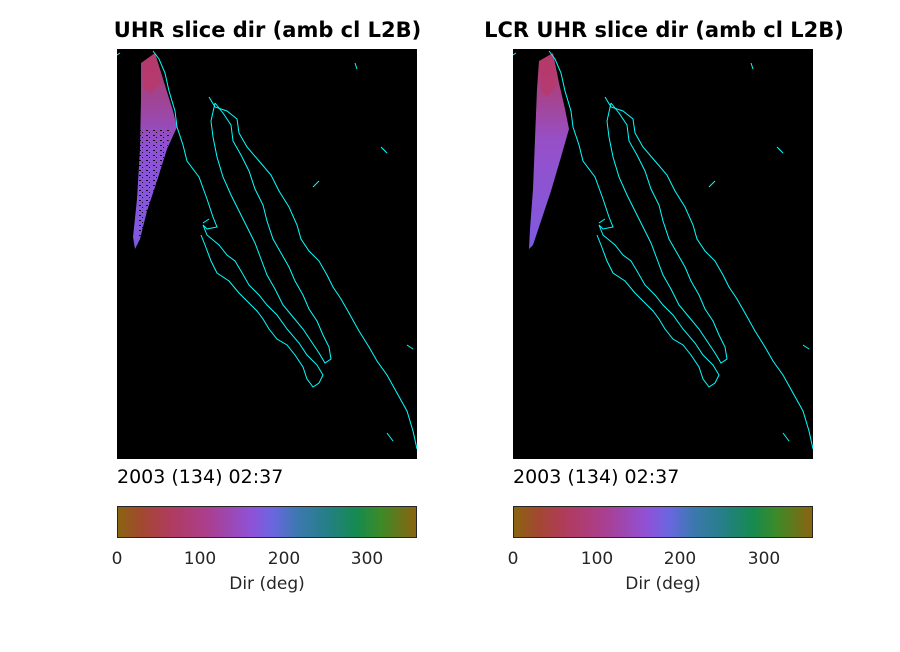 This screenshot has height=652, width=900. Describe the element at coordinates (267, 584) in the screenshot. I see `left-colorbar-label: Dir (deg)` at that location.